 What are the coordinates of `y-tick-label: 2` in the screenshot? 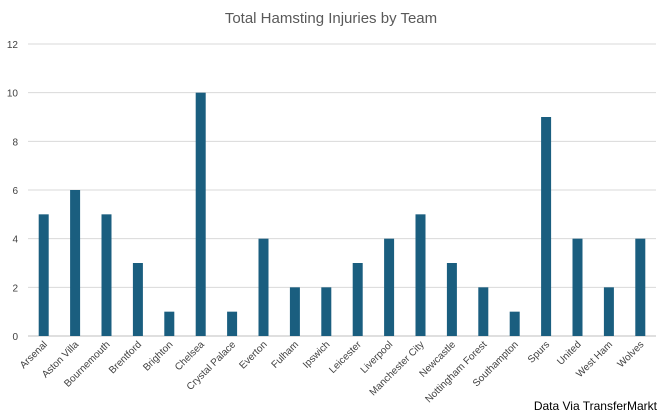 It's located at (15, 288).